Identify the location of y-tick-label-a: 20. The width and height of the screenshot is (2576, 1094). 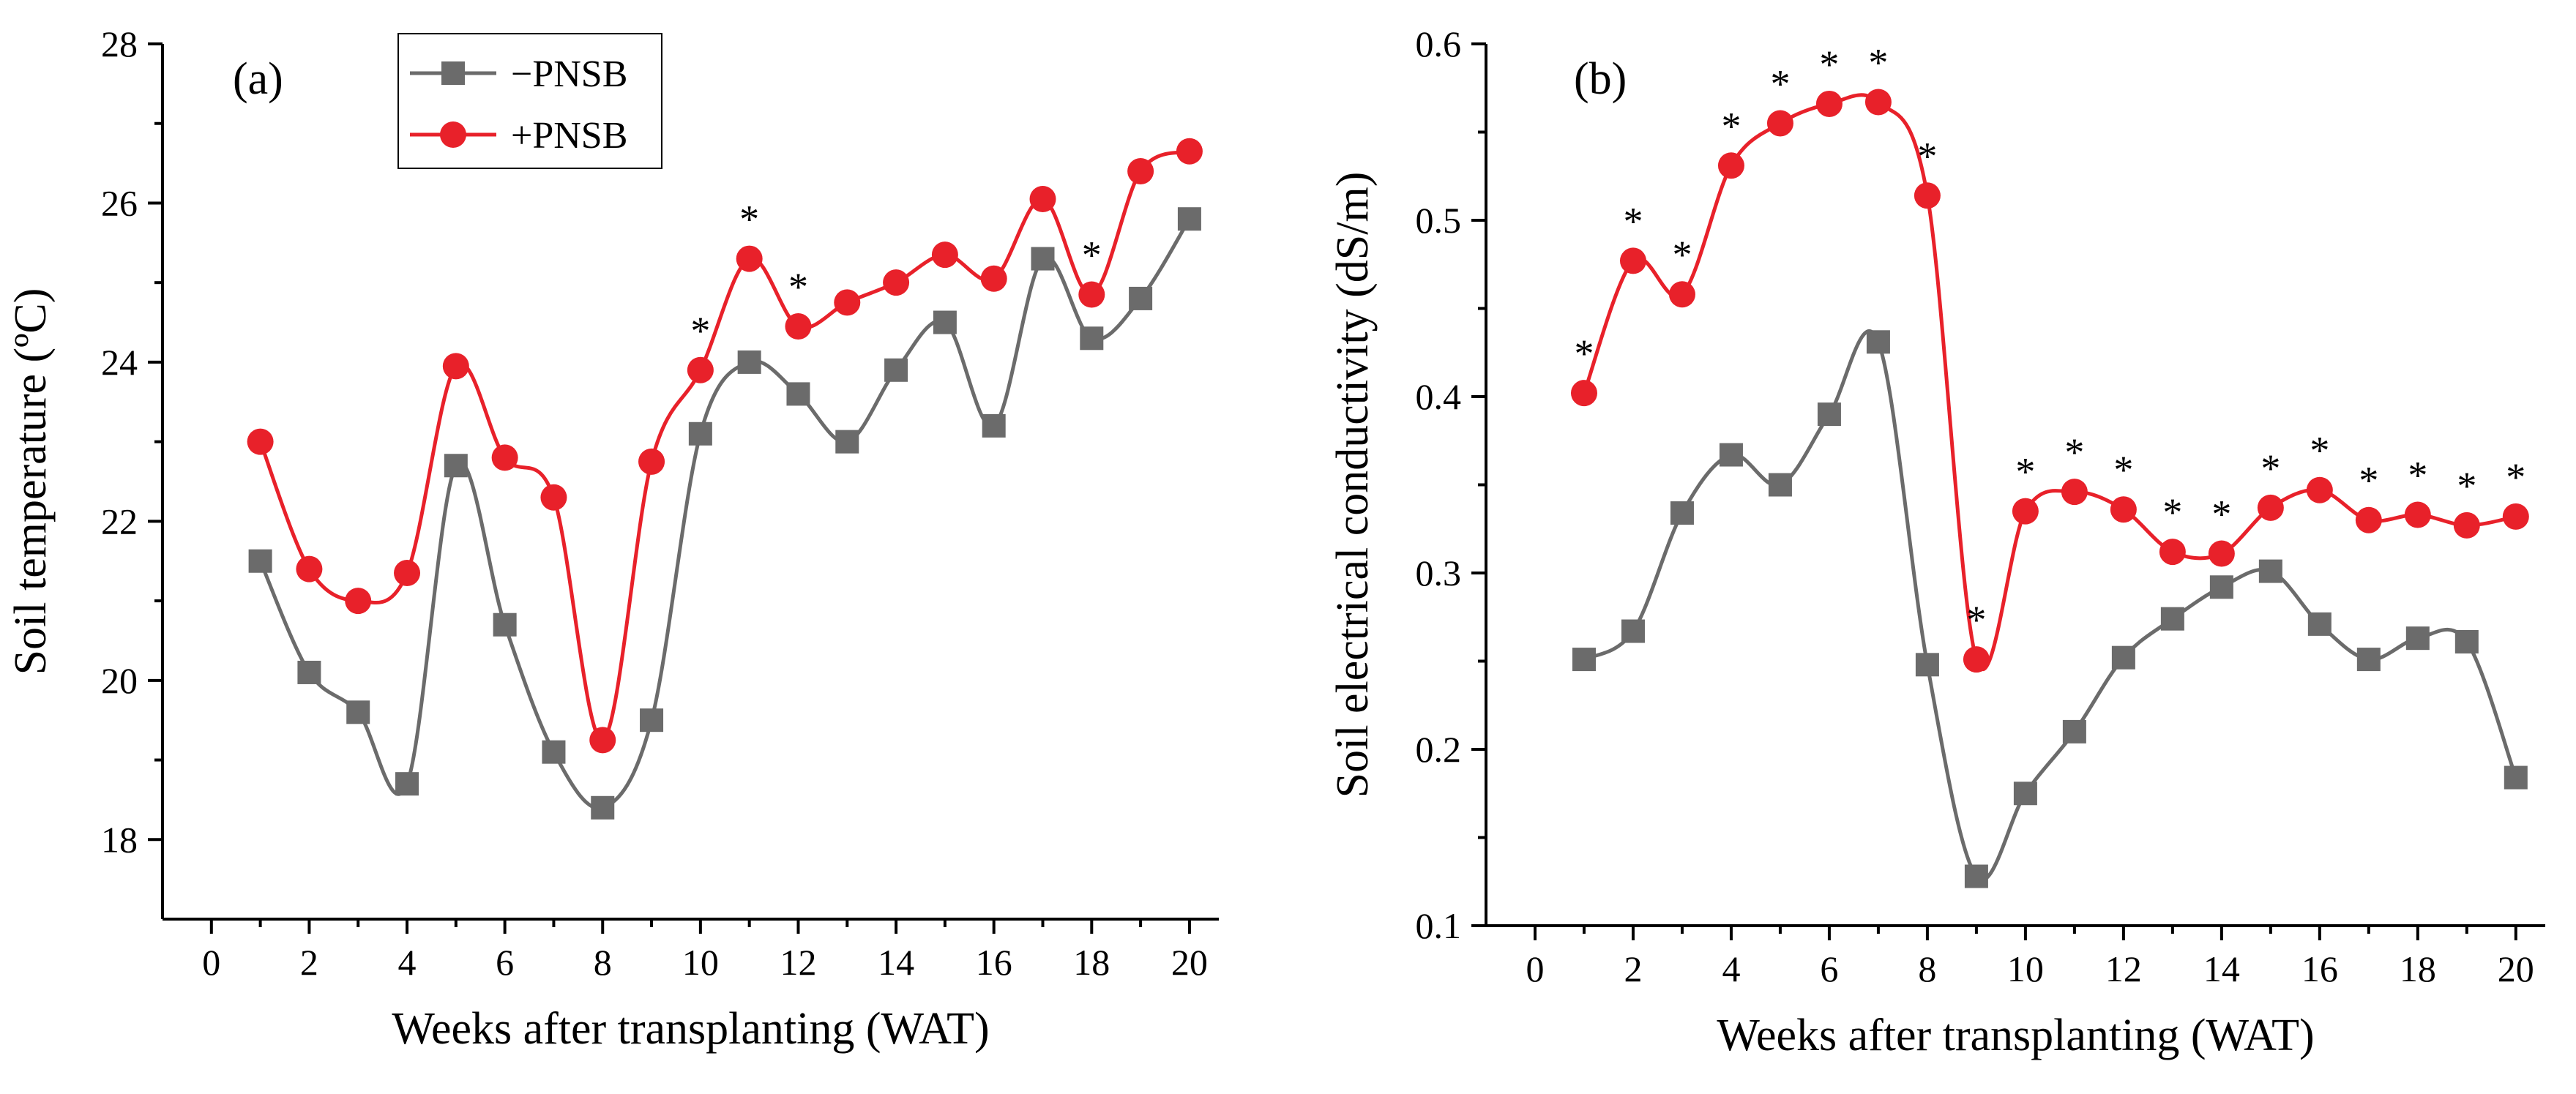
(119, 680).